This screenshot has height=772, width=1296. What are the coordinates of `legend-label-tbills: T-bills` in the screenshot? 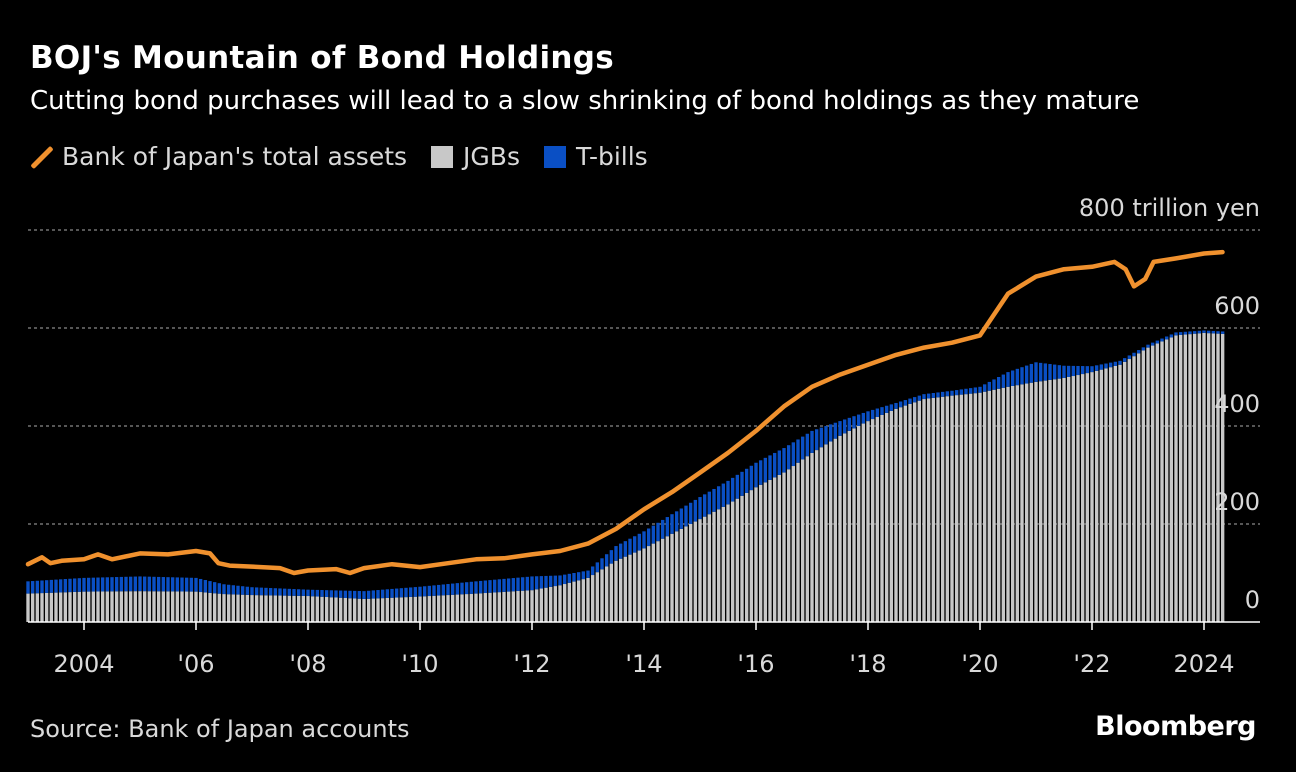 It's located at (611, 156).